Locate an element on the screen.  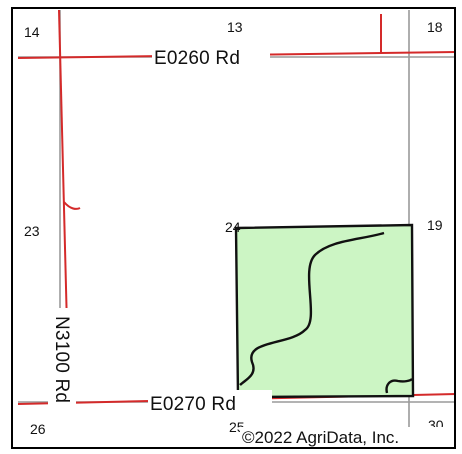
section-24: 24 is located at coordinates (233, 227).